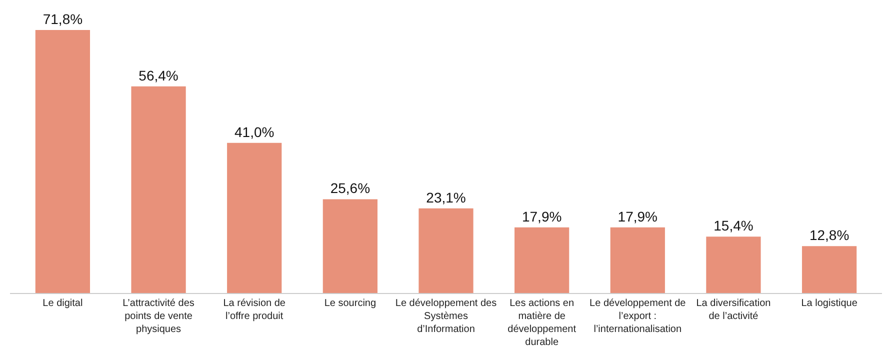 This screenshot has height=363, width=892. What do you see at coordinates (829, 303) in the screenshot?
I see `x-tick-label: La logistique` at bounding box center [829, 303].